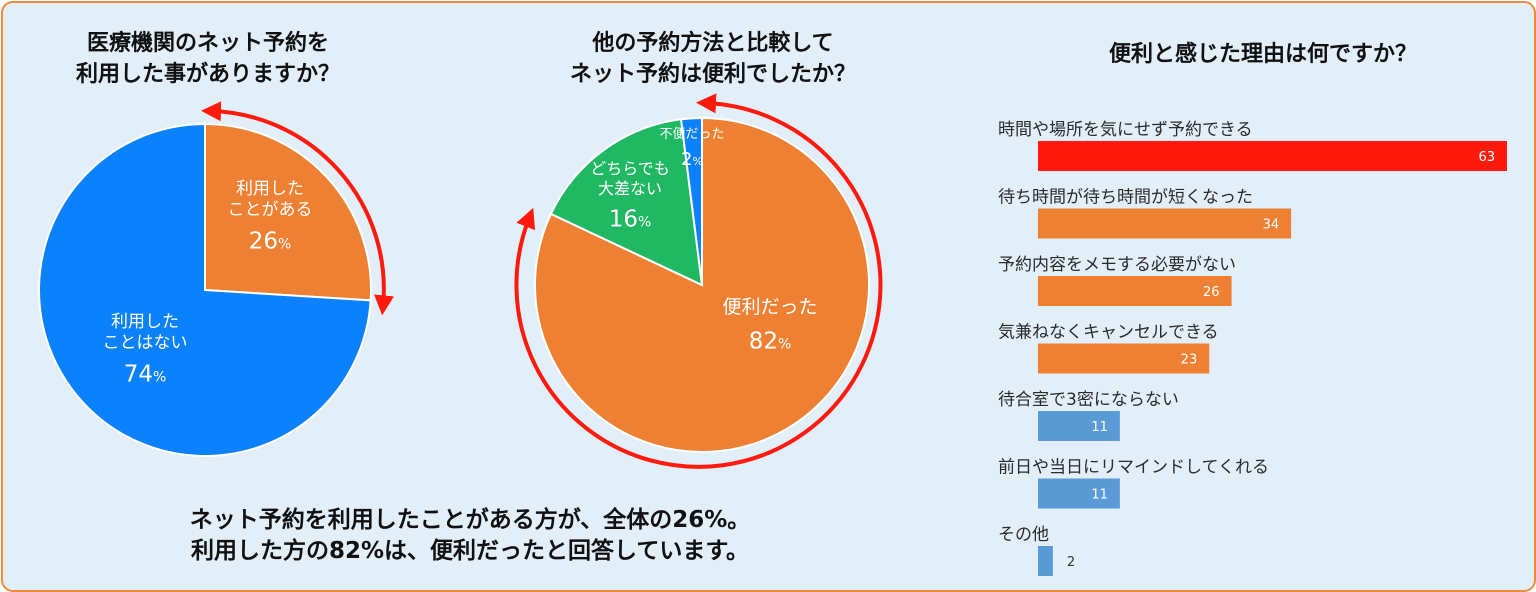 Image resolution: width=1536 pixels, height=592 pixels. What do you see at coordinates (769, 307) in the screenshot?
I see `pie2-slice-0-label-0: 便利だった` at bounding box center [769, 307].